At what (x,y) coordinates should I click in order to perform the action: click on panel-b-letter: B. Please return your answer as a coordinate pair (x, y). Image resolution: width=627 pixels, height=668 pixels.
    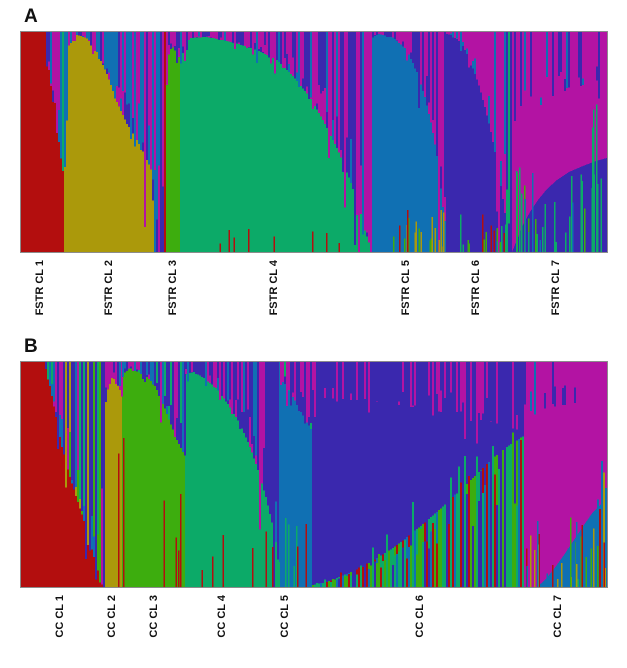
    Looking at the image, I should click on (31, 346).